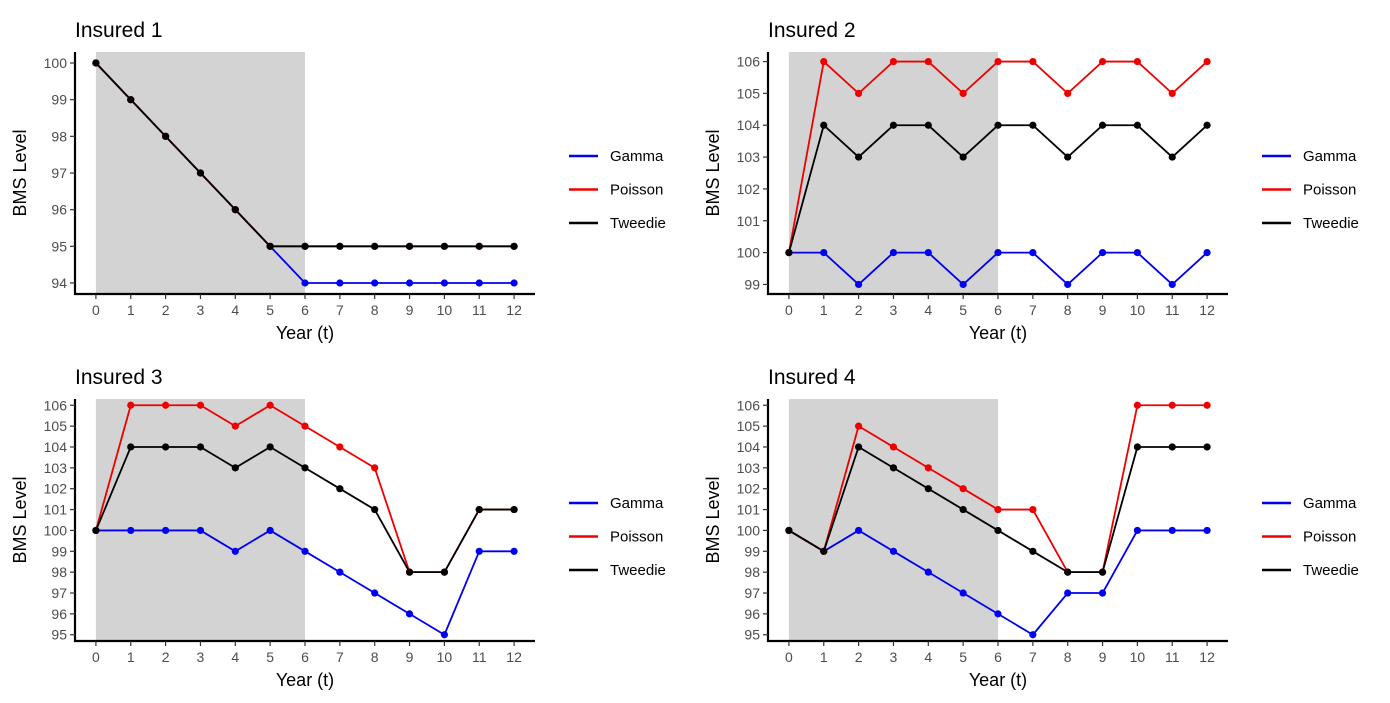 Image resolution: width=1390 pixels, height=703 pixels. What do you see at coordinates (812, 377) in the screenshot?
I see `chart-title: Insured 4` at bounding box center [812, 377].